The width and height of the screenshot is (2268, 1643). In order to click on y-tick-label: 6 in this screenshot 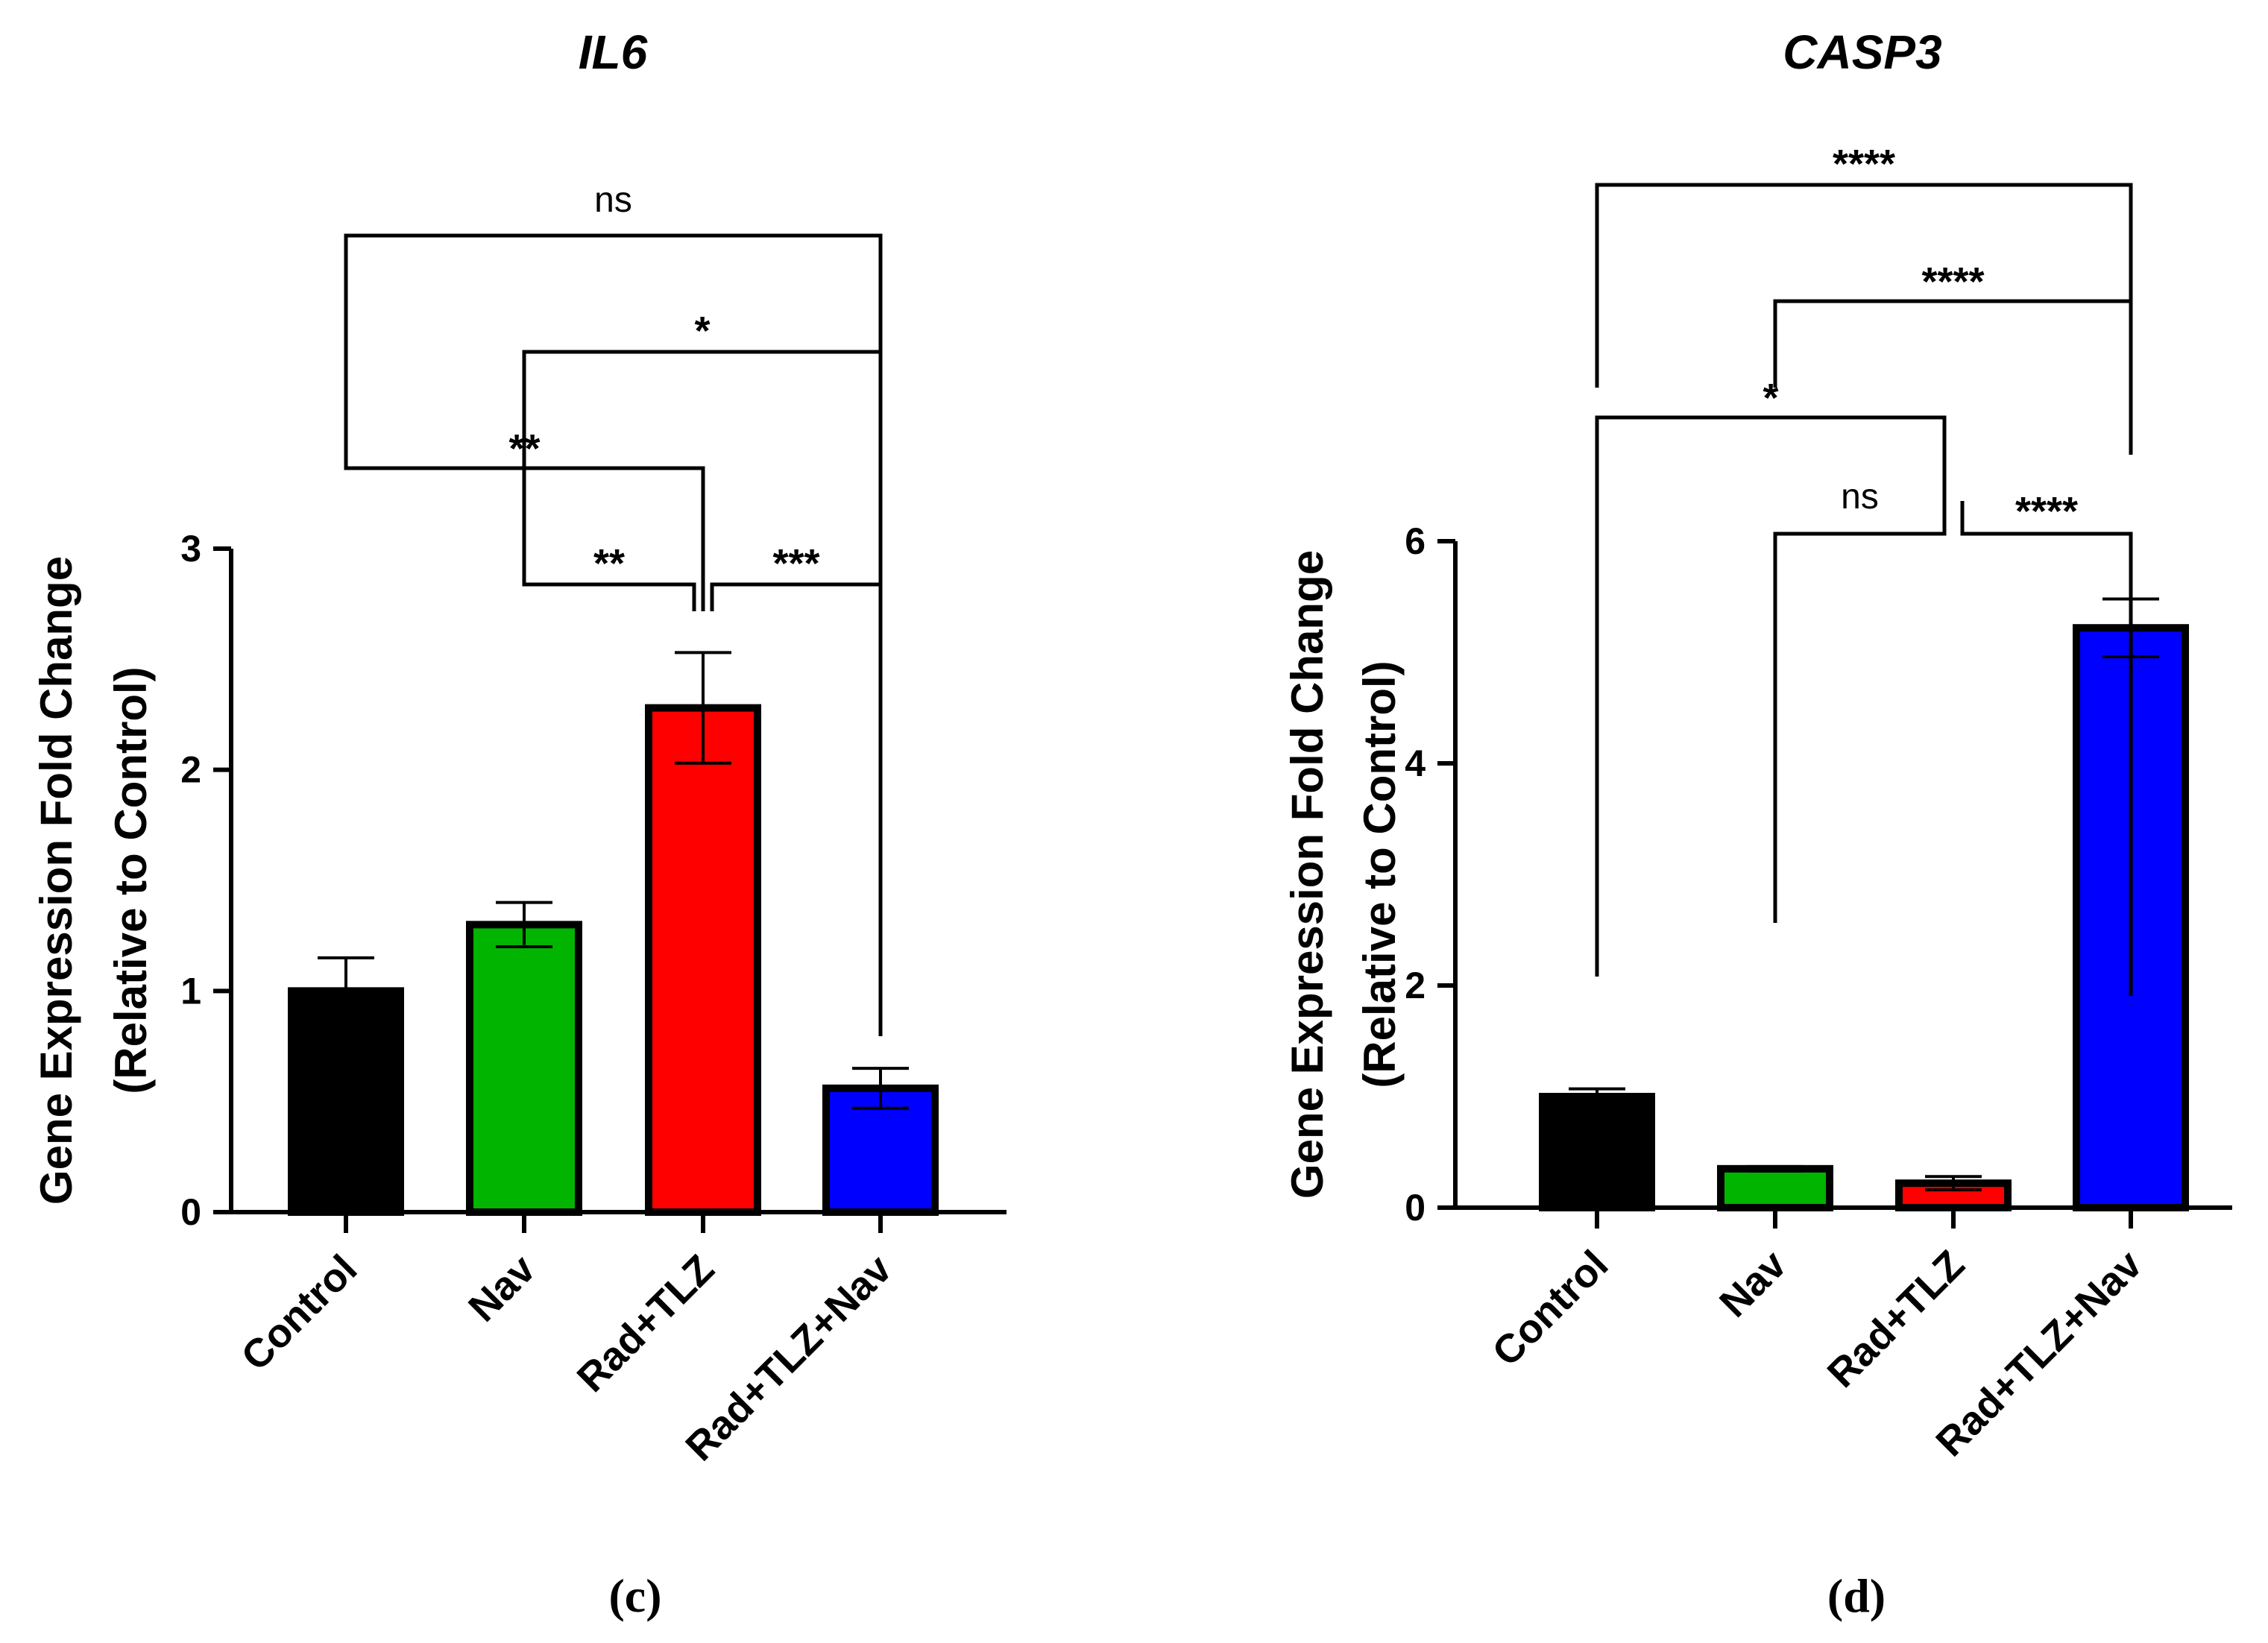, I will do `click(1415, 541)`.